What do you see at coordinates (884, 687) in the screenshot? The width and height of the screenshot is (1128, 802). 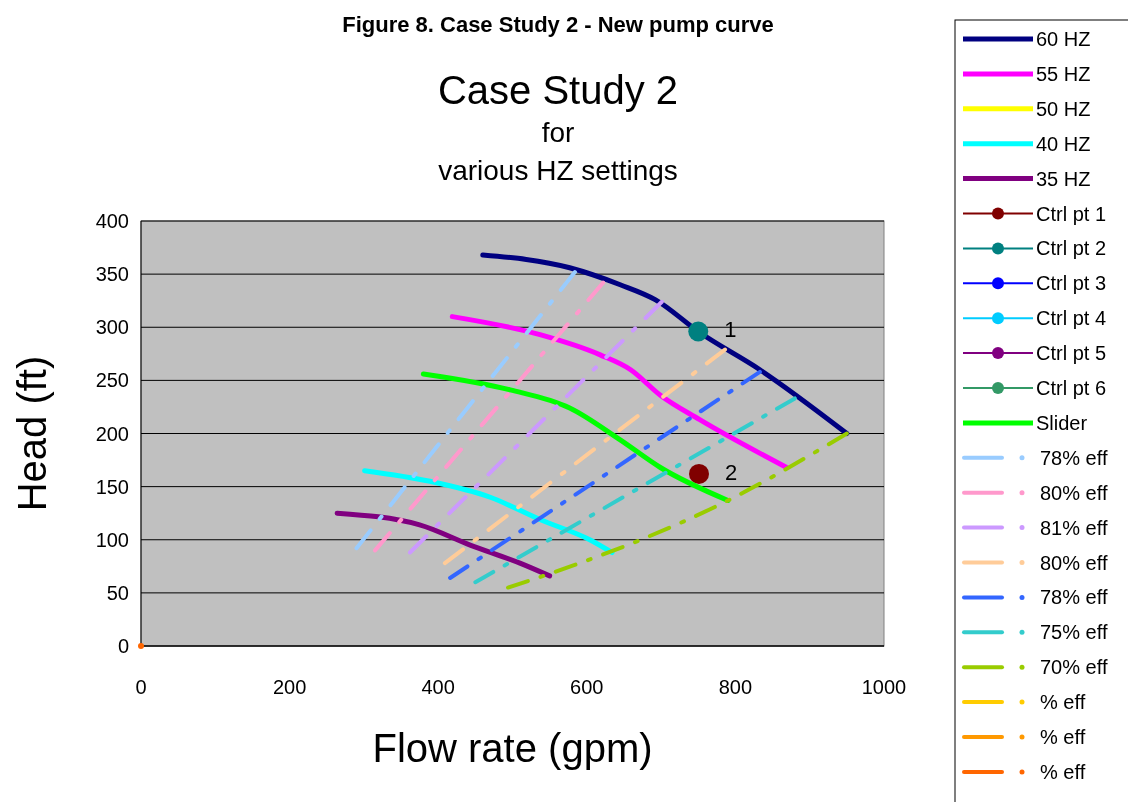 I see `x-tick-label: 1000` at bounding box center [884, 687].